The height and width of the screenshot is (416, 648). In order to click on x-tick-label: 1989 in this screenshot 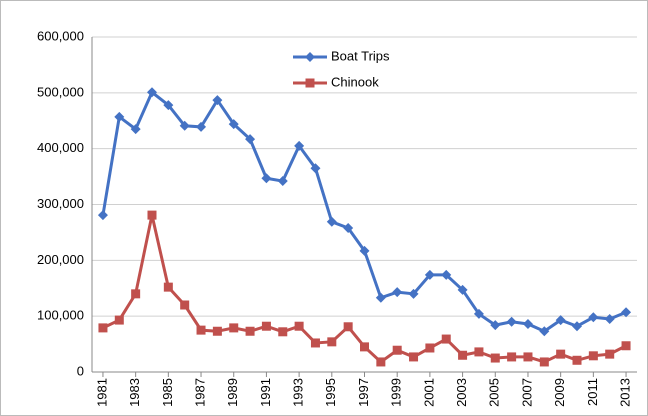, I will do `click(232, 392)`.